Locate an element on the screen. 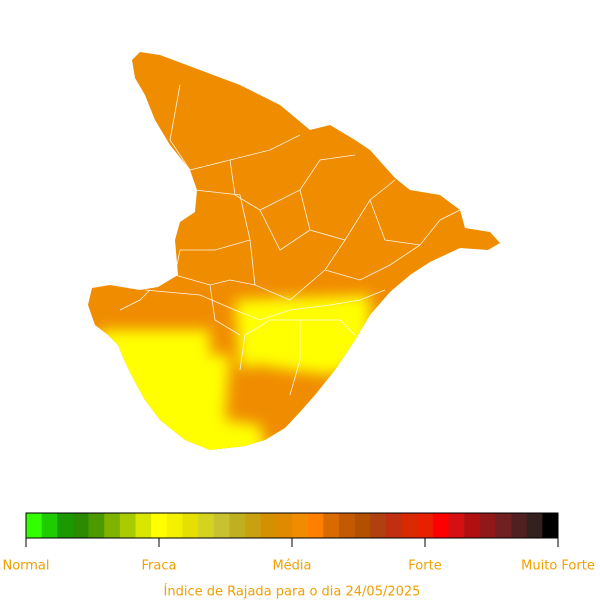 Image resolution: width=600 pixels, height=600 pixels. colorbar-label: Muito Forte is located at coordinates (558, 566).